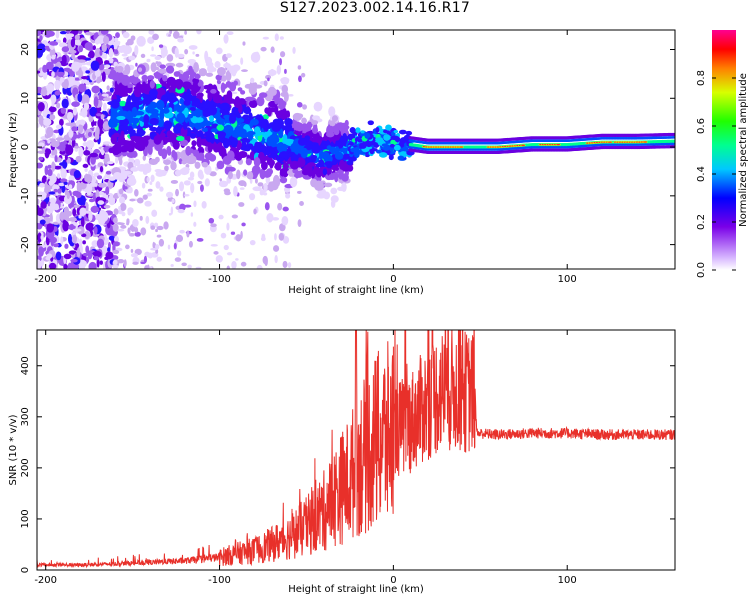 The width and height of the screenshot is (750, 600). I want to click on colorbar-gradient, so click(724, 150).